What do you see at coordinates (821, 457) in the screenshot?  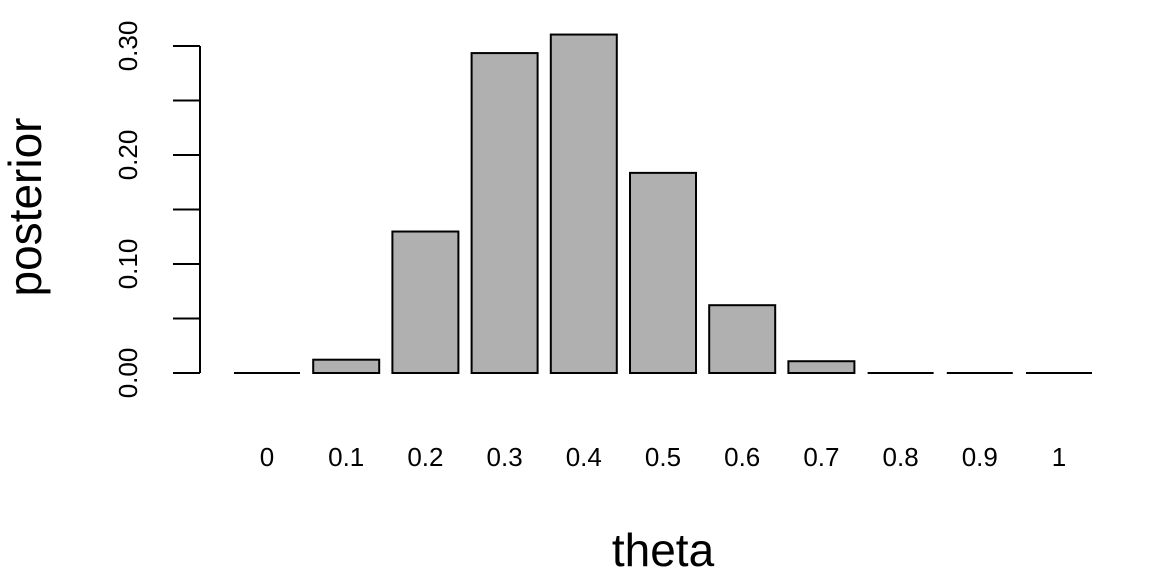 I see `x-tick-label: 0.7` at bounding box center [821, 457].